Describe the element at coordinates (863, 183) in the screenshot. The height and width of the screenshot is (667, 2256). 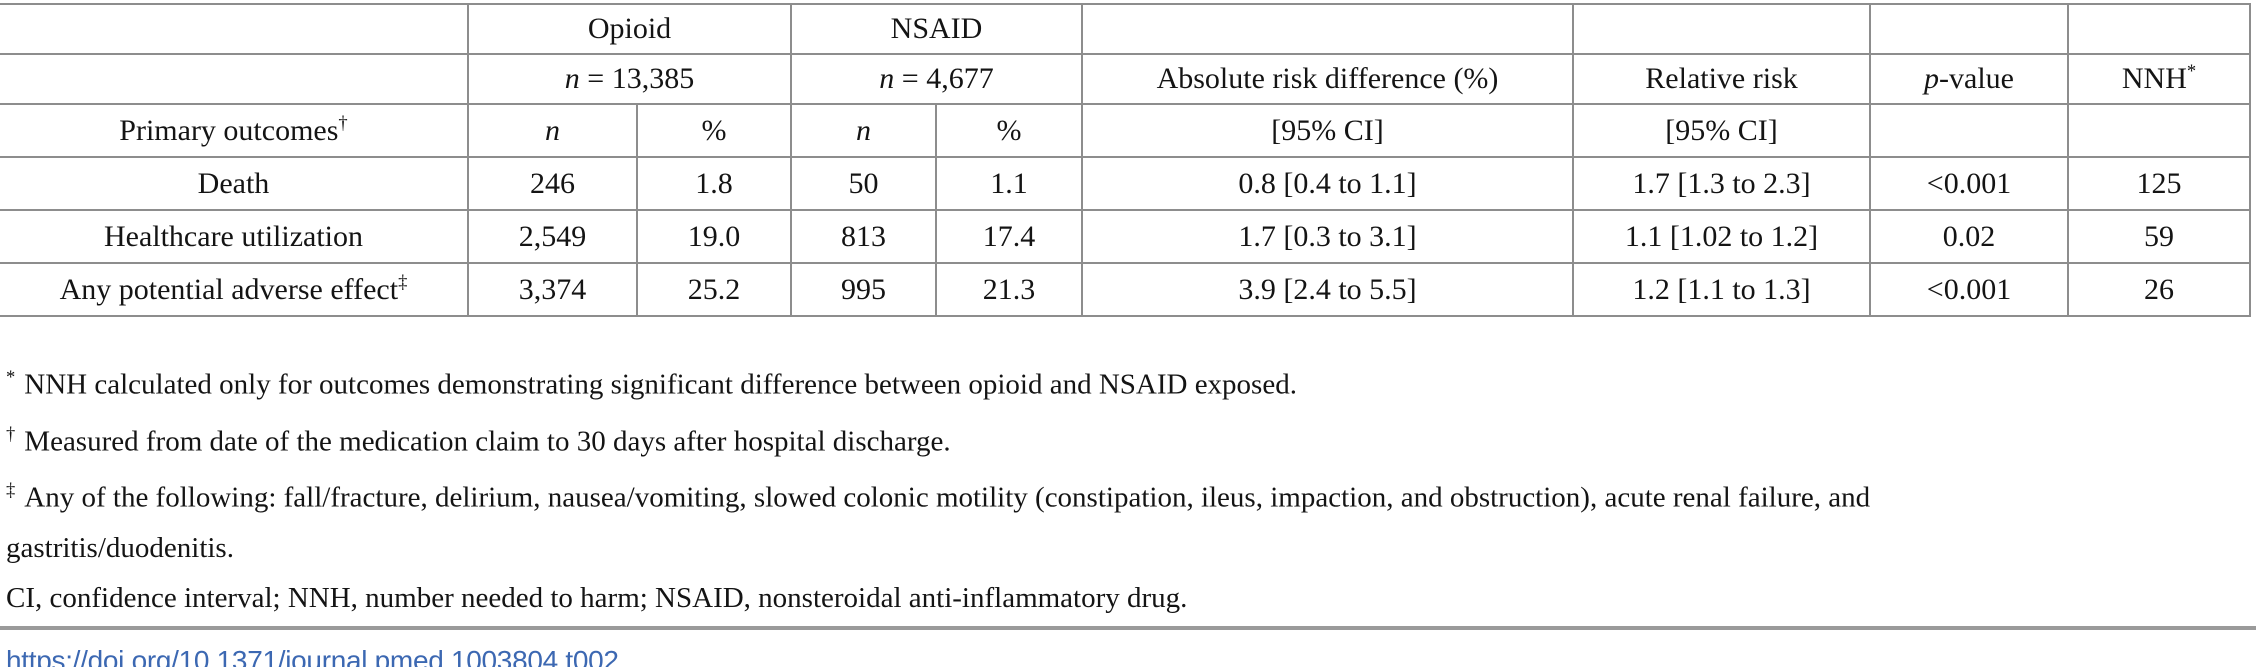
I see `death-nsaid-n: 50` at that location.